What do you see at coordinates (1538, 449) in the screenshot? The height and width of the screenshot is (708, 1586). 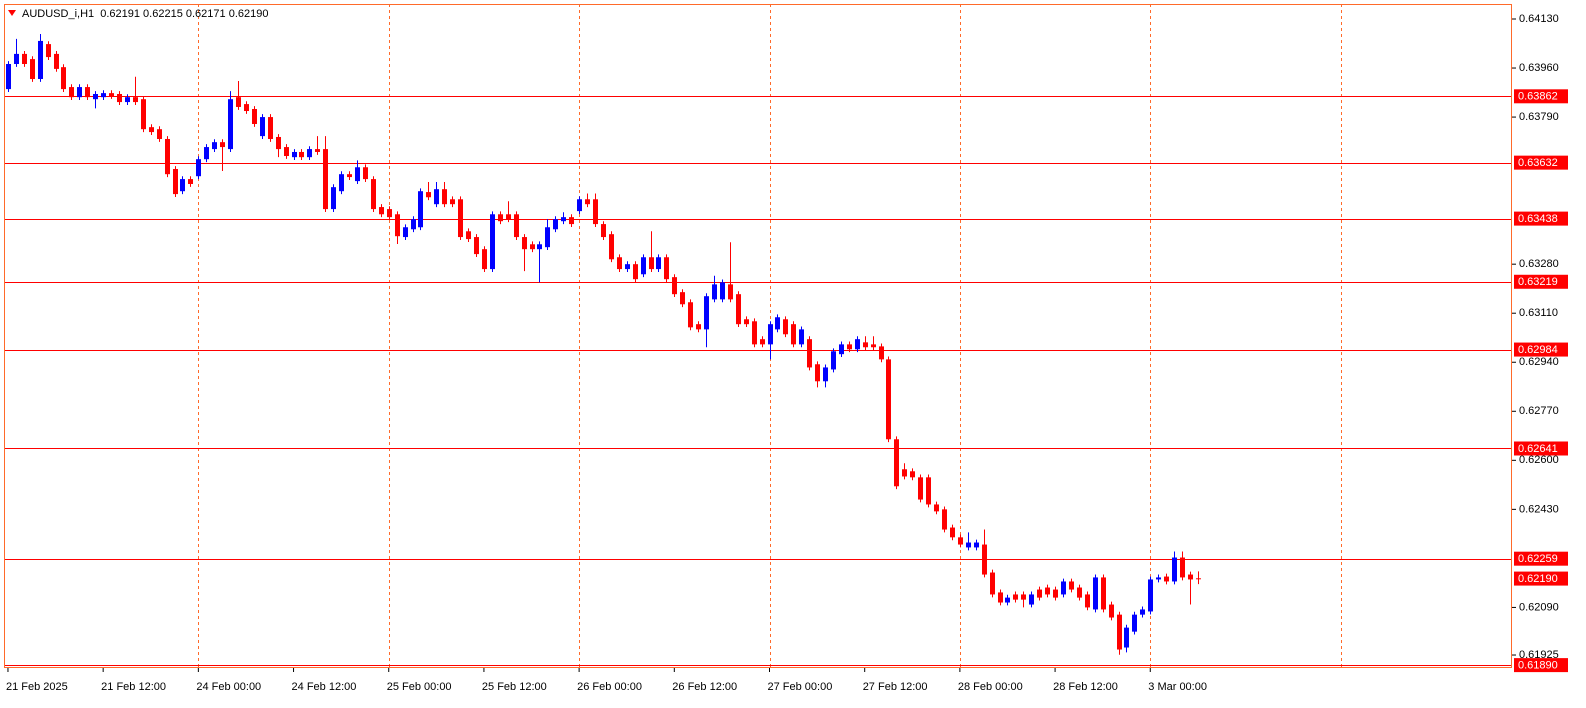 I see `price-tag-label: 0.62641` at bounding box center [1538, 449].